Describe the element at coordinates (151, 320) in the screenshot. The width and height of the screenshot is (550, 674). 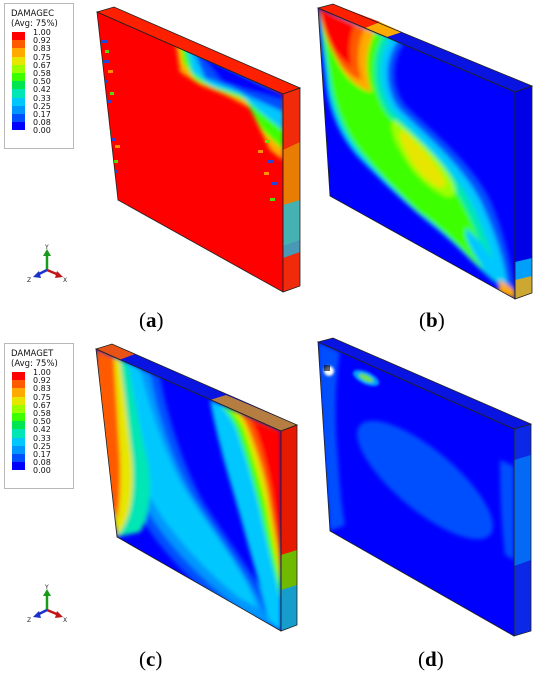
I see `panel-label-a: (a)` at that location.